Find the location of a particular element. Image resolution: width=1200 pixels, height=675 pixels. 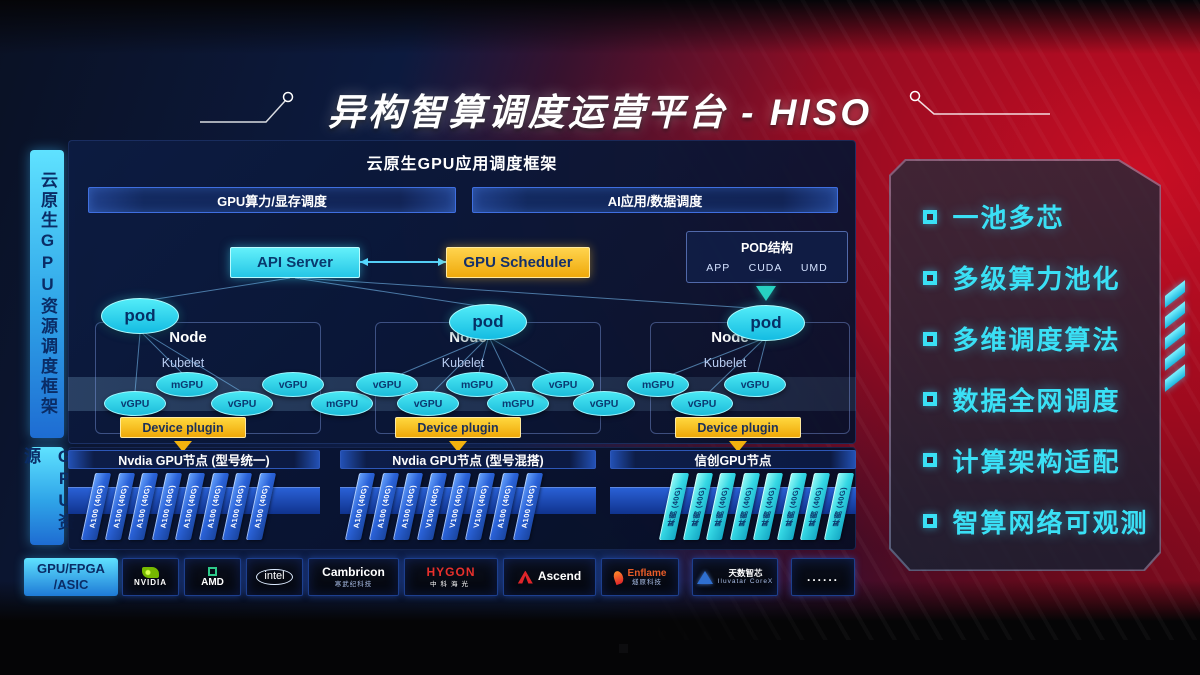

vendor-name: Ascend is located at coordinates (559, 576).